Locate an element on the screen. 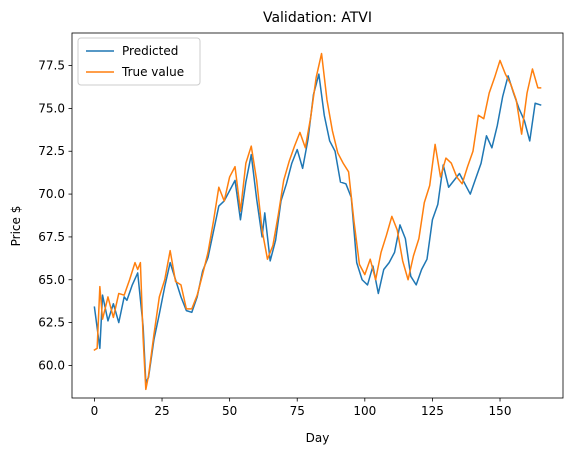 This screenshot has height=455, width=576. legend-label-true-value: True value is located at coordinates (152, 72).